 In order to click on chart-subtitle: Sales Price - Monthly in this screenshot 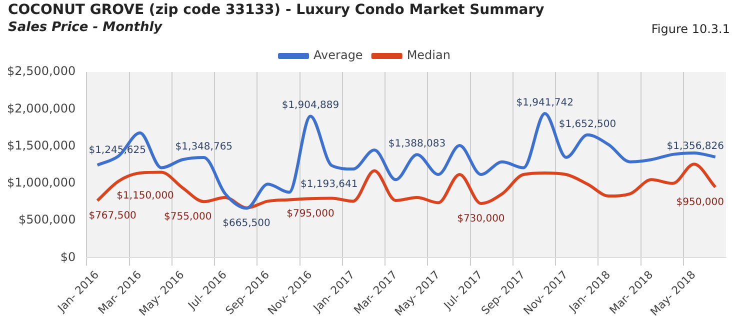, I will do `click(85, 27)`.